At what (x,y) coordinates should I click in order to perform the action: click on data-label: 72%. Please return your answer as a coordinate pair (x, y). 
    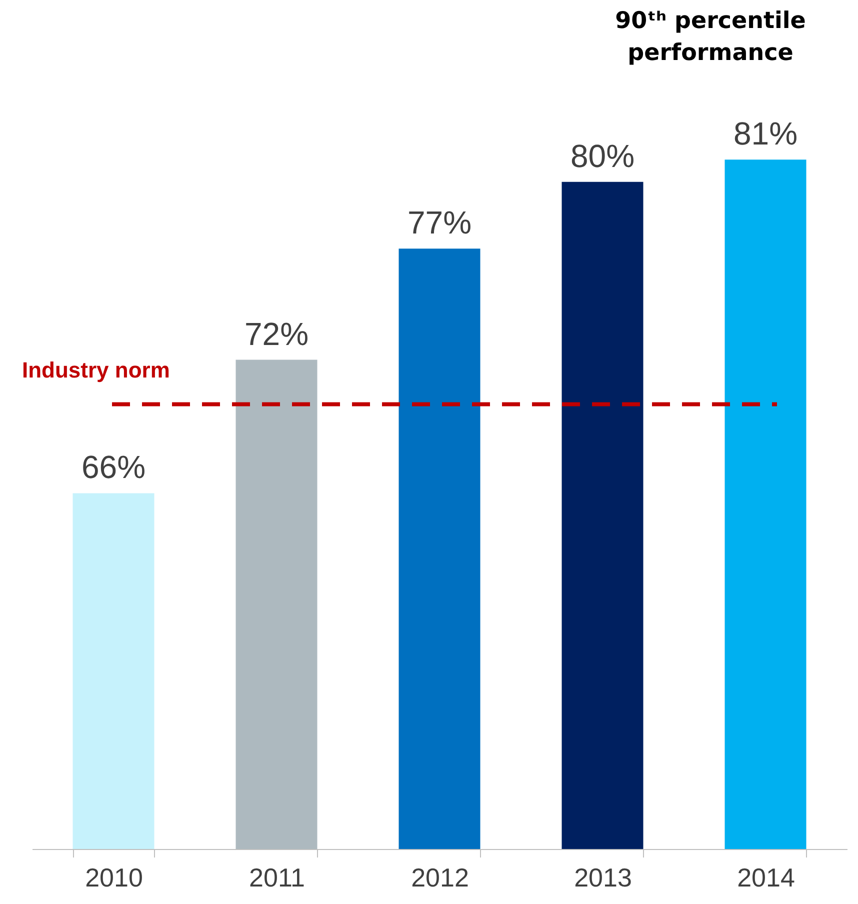
    Looking at the image, I should click on (276, 334).